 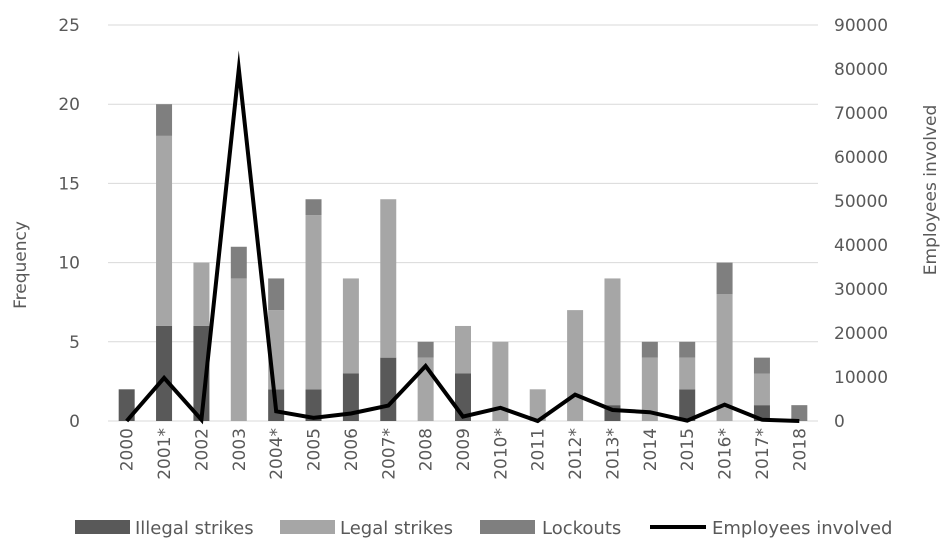 What do you see at coordinates (165, 454) in the screenshot?
I see `x-tick-label: 2001*` at bounding box center [165, 454].